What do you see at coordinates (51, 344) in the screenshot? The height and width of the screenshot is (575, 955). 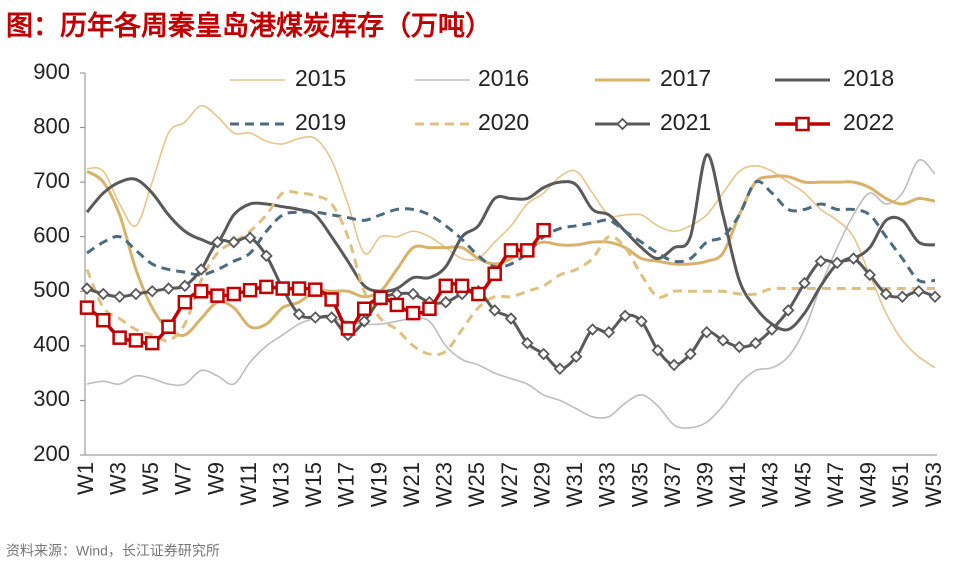 I see `y-tick-label: 400` at bounding box center [51, 344].